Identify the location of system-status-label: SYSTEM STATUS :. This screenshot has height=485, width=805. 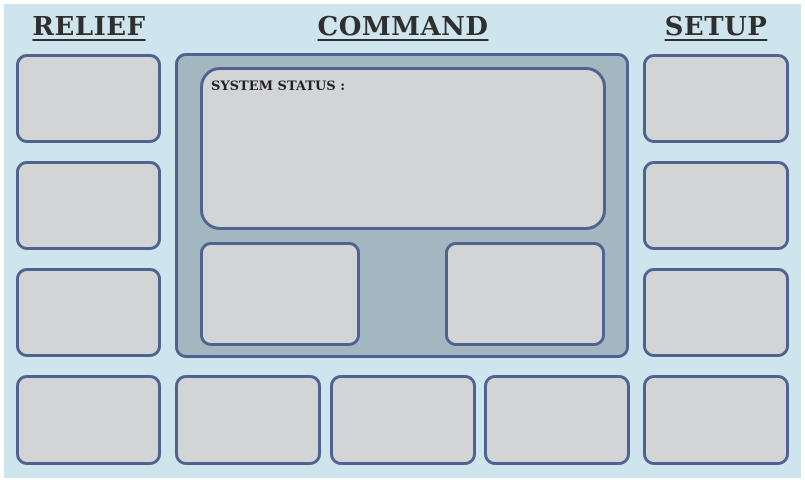
(278, 86).